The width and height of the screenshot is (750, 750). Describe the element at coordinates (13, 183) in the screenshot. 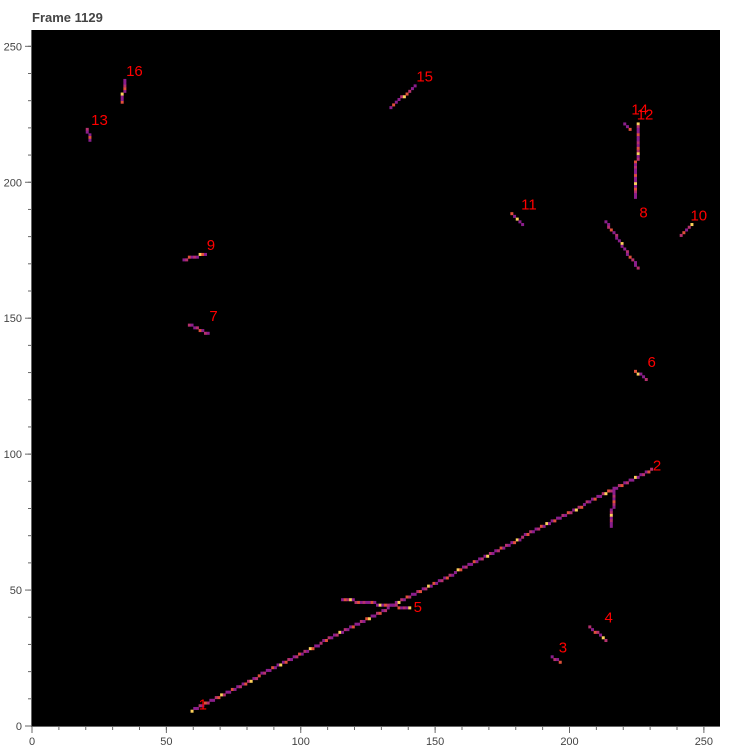

I see `y-tick-label: 200` at that location.